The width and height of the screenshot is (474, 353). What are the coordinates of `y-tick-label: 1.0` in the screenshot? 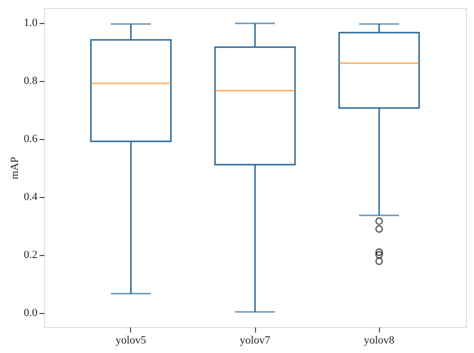 It's located at (31, 23).